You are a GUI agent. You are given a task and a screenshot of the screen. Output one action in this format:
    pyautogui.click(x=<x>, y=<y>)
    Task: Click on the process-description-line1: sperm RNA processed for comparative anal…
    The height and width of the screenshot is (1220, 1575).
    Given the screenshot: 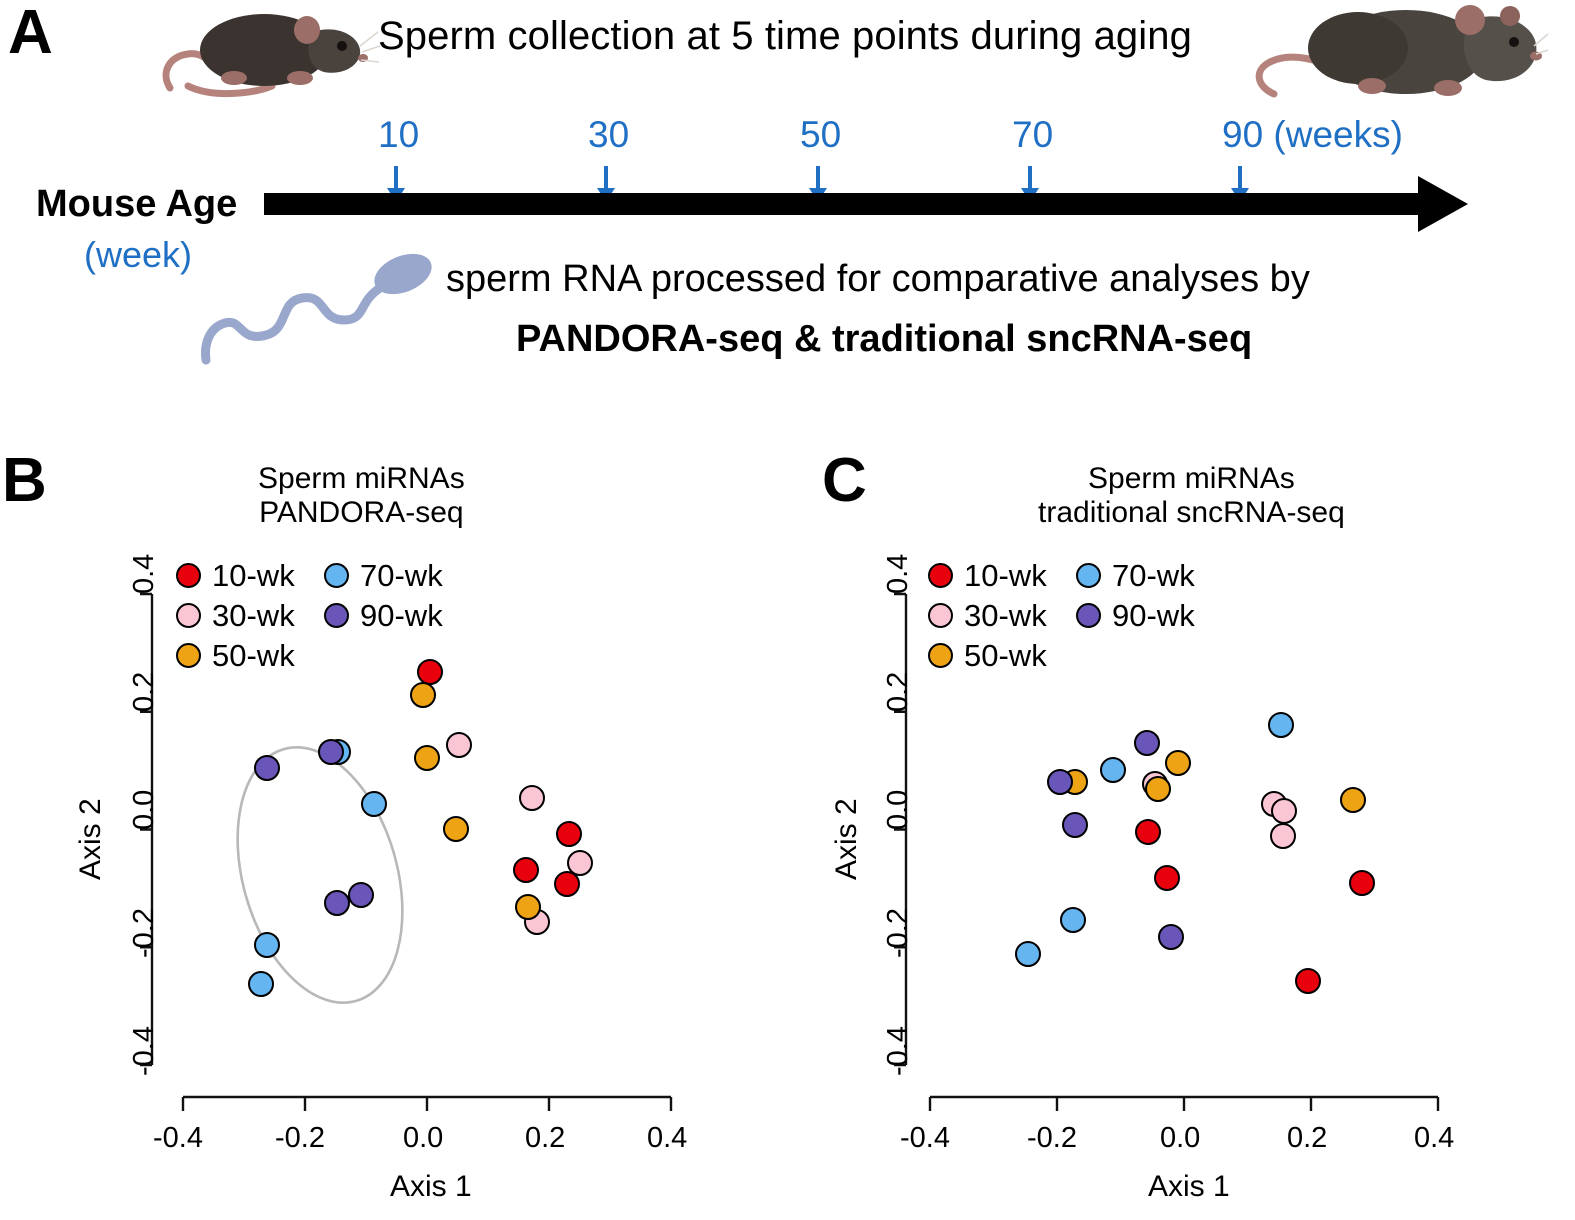 What is the action you would take?
    pyautogui.click(x=878, y=279)
    